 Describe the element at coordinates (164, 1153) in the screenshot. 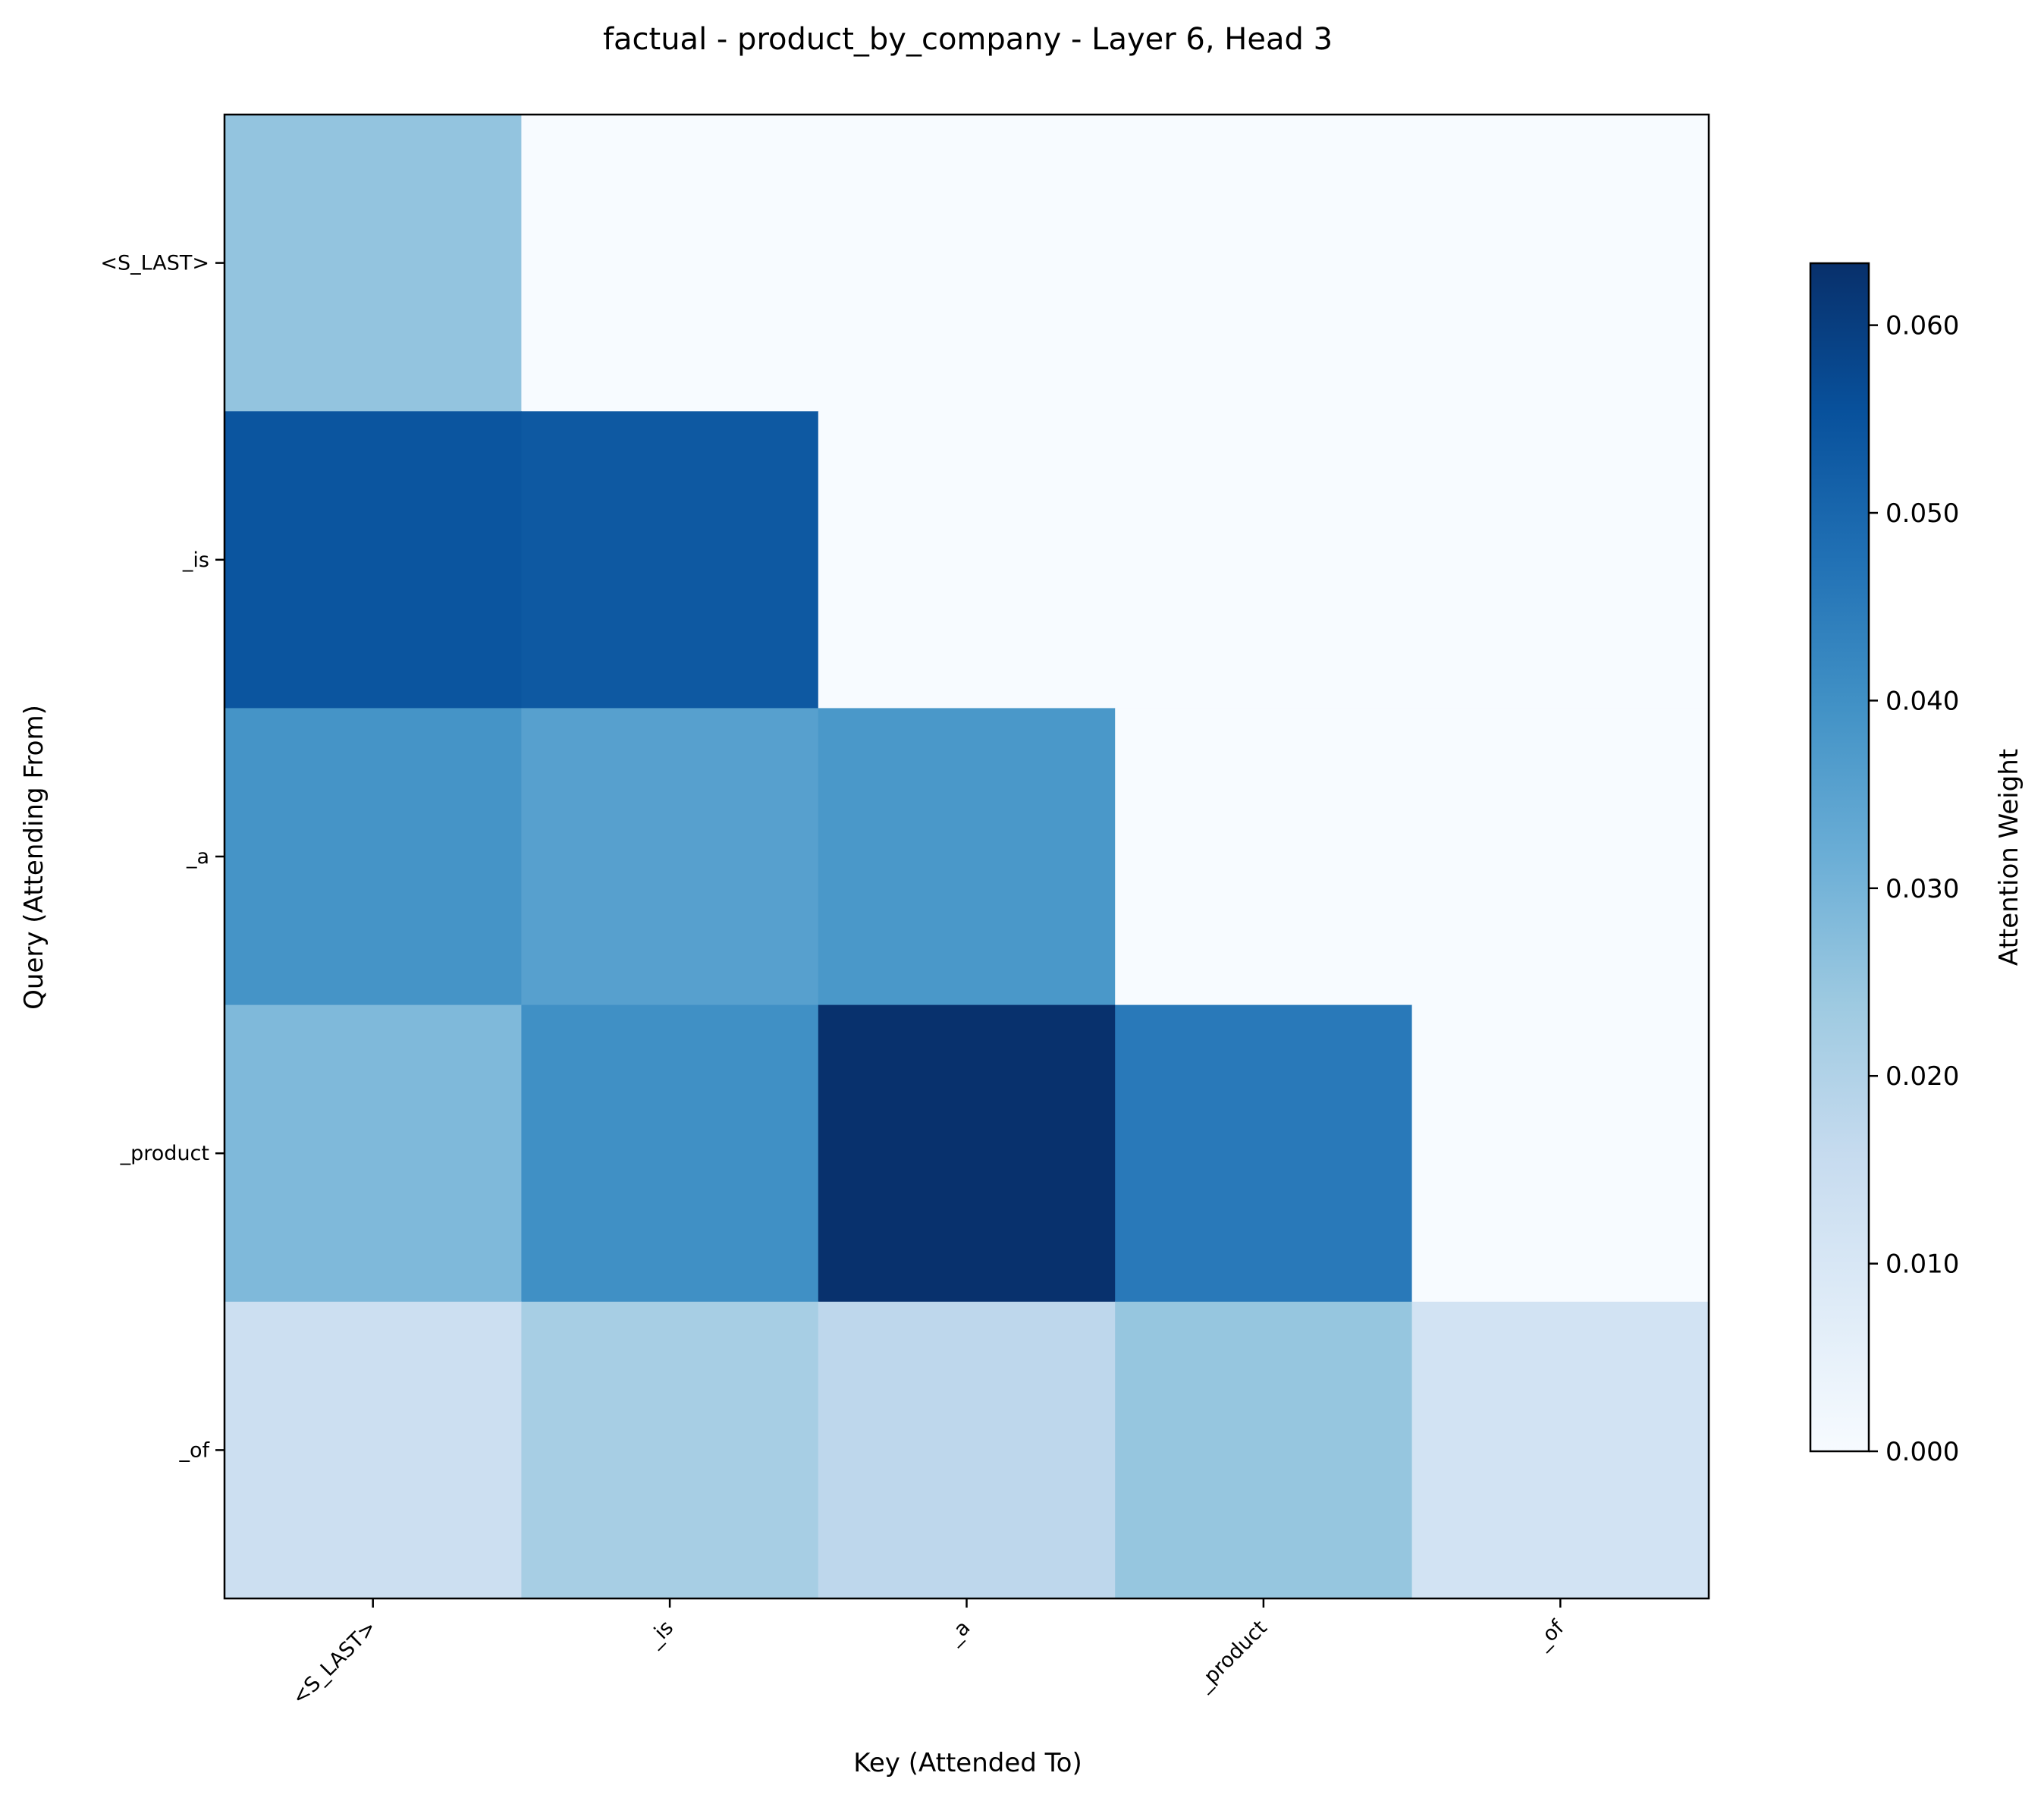

I see `y-tick-label: _product` at that location.